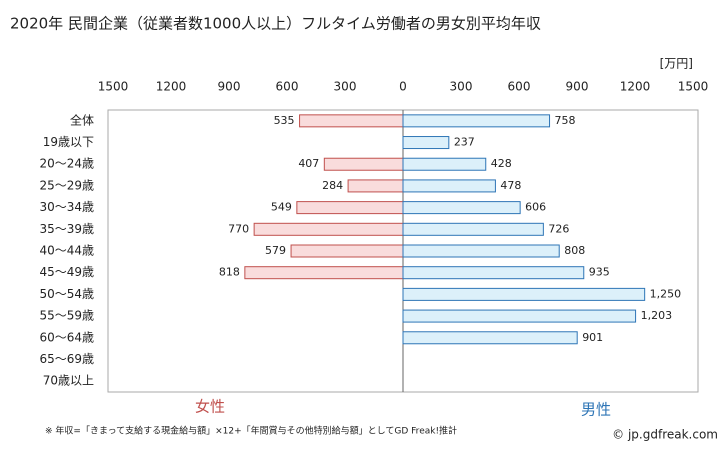 This screenshot has width=728, height=451. I want to click on value-label: 818, so click(229, 272).